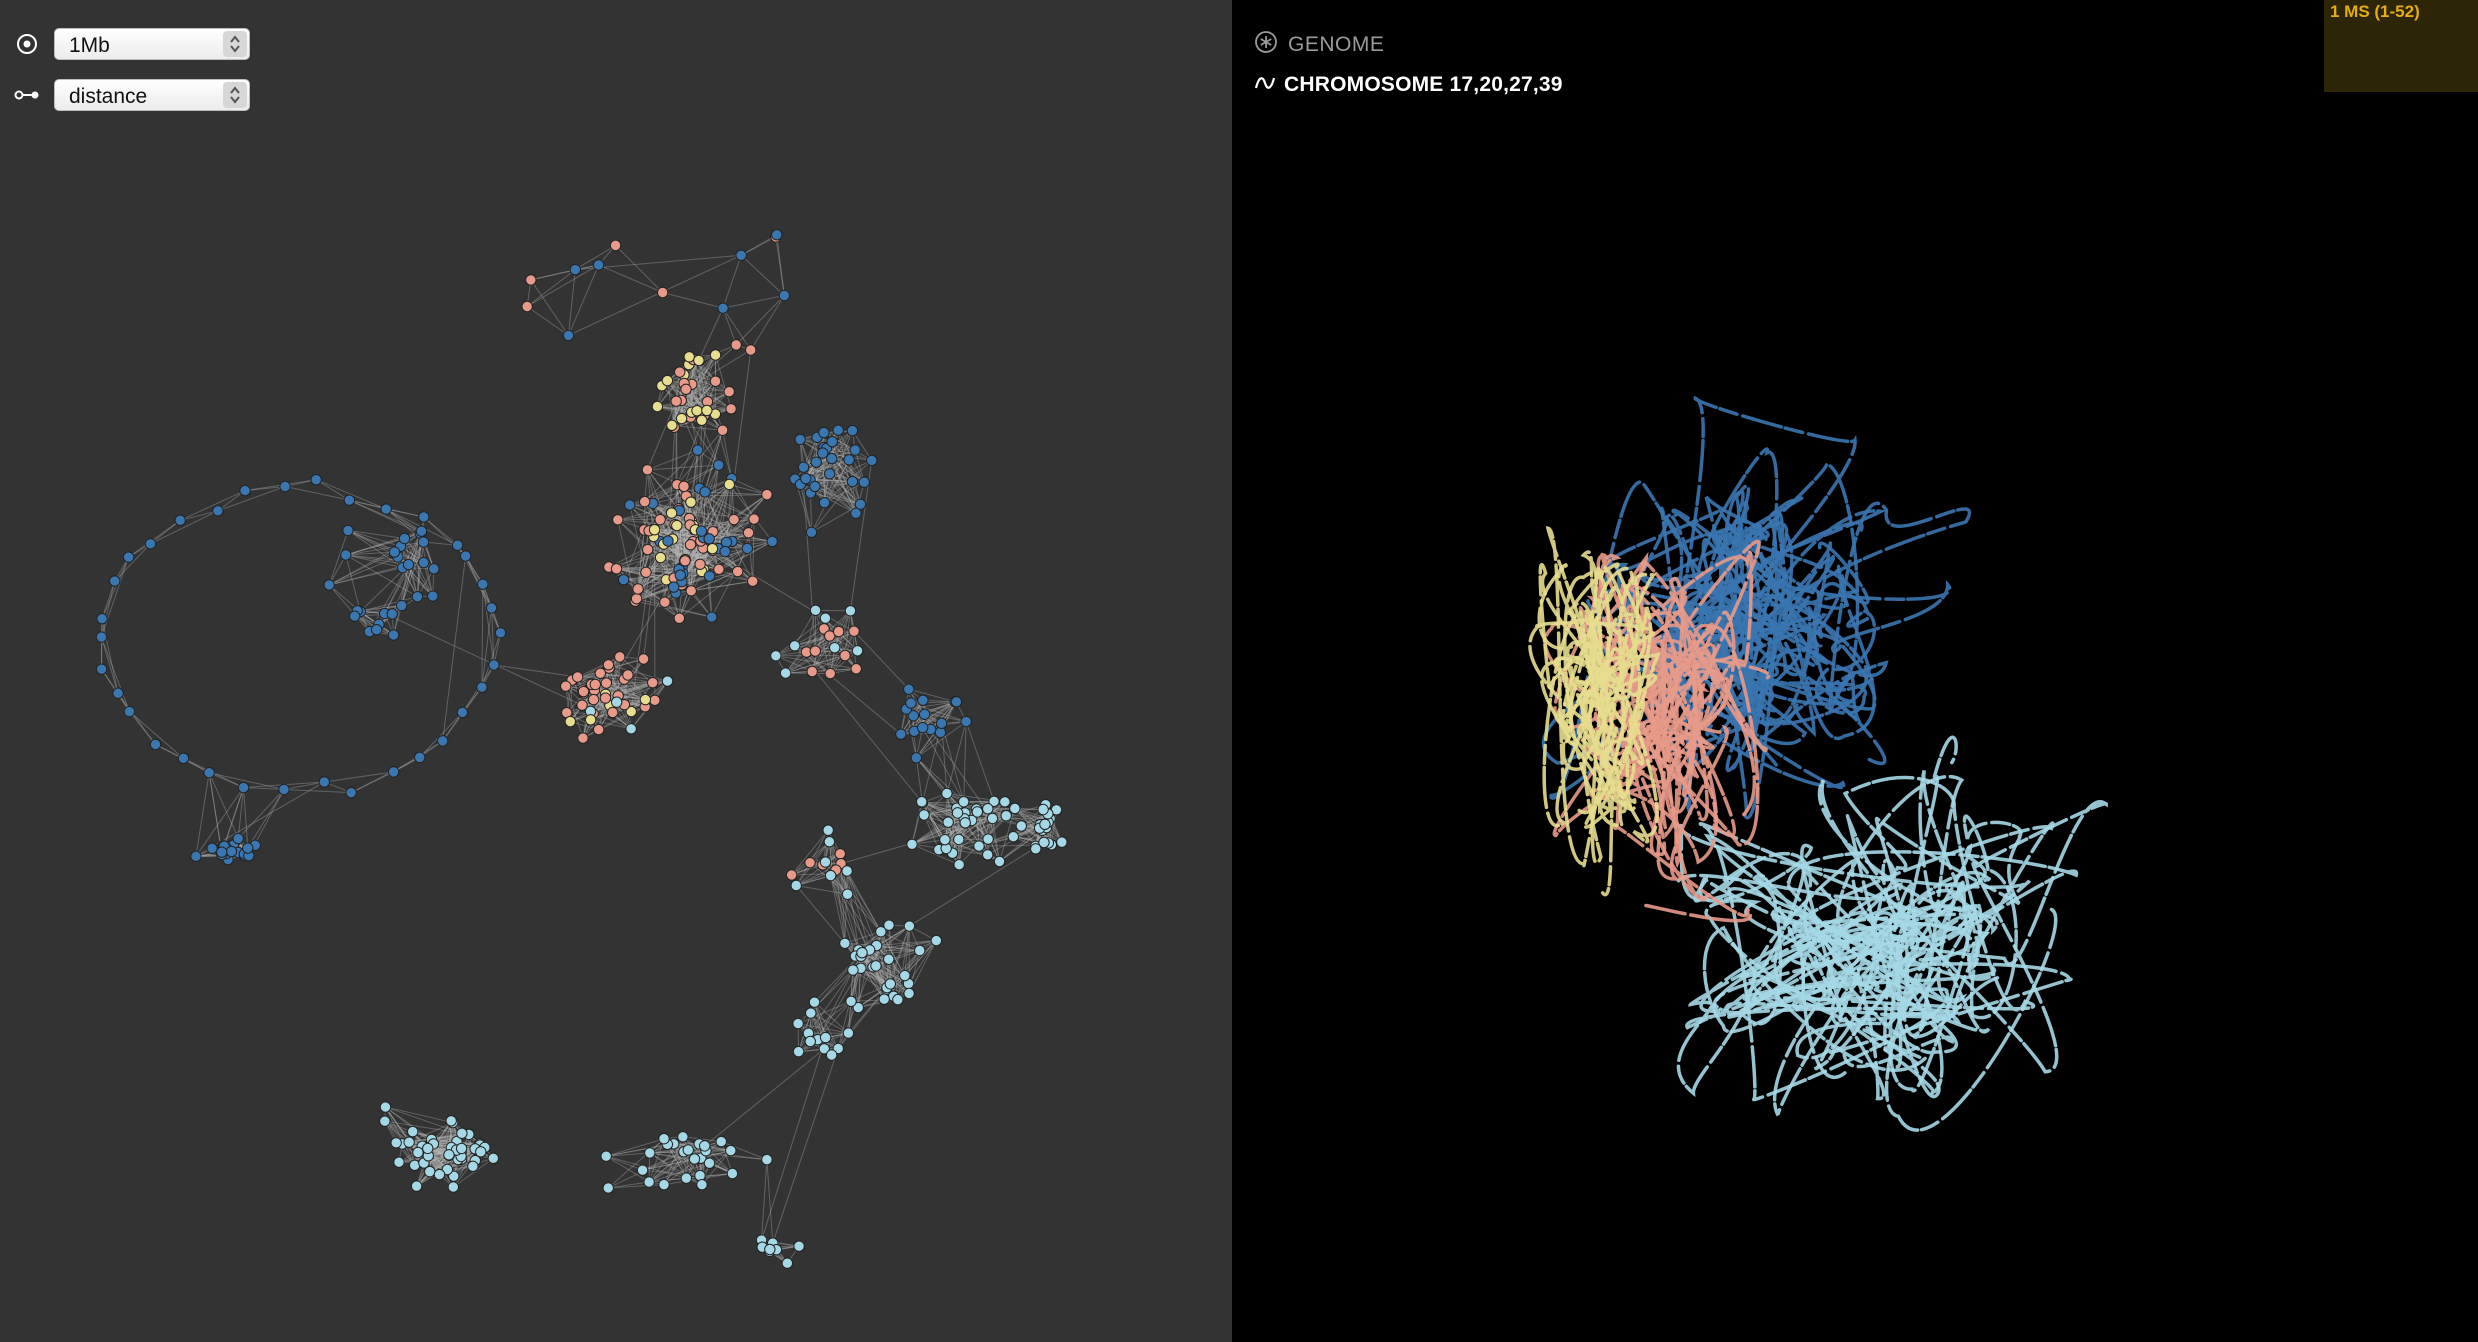  What do you see at coordinates (152, 44) in the screenshot?
I see `resolution-select: 1Mb` at bounding box center [152, 44].